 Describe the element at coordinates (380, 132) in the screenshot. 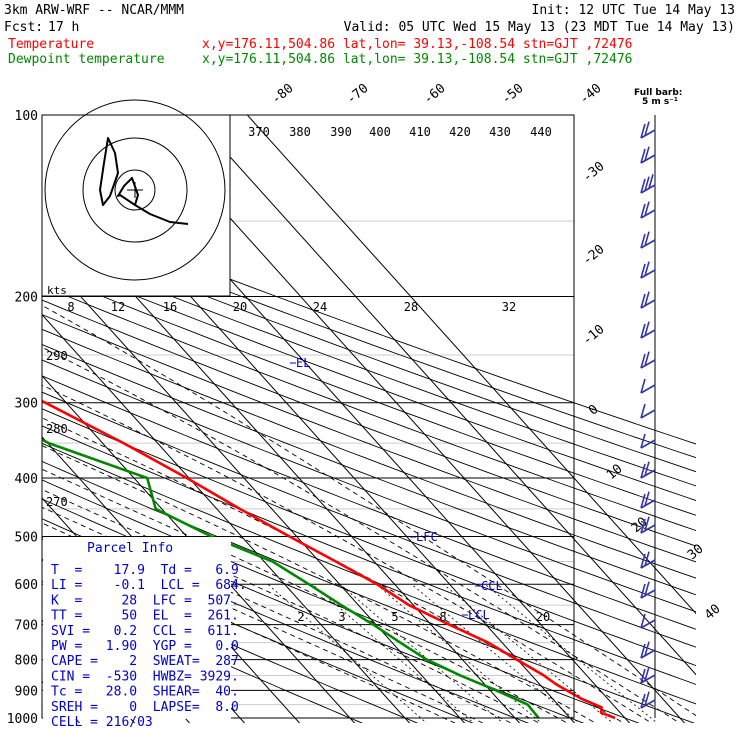

I see `theta-label: 400` at that location.